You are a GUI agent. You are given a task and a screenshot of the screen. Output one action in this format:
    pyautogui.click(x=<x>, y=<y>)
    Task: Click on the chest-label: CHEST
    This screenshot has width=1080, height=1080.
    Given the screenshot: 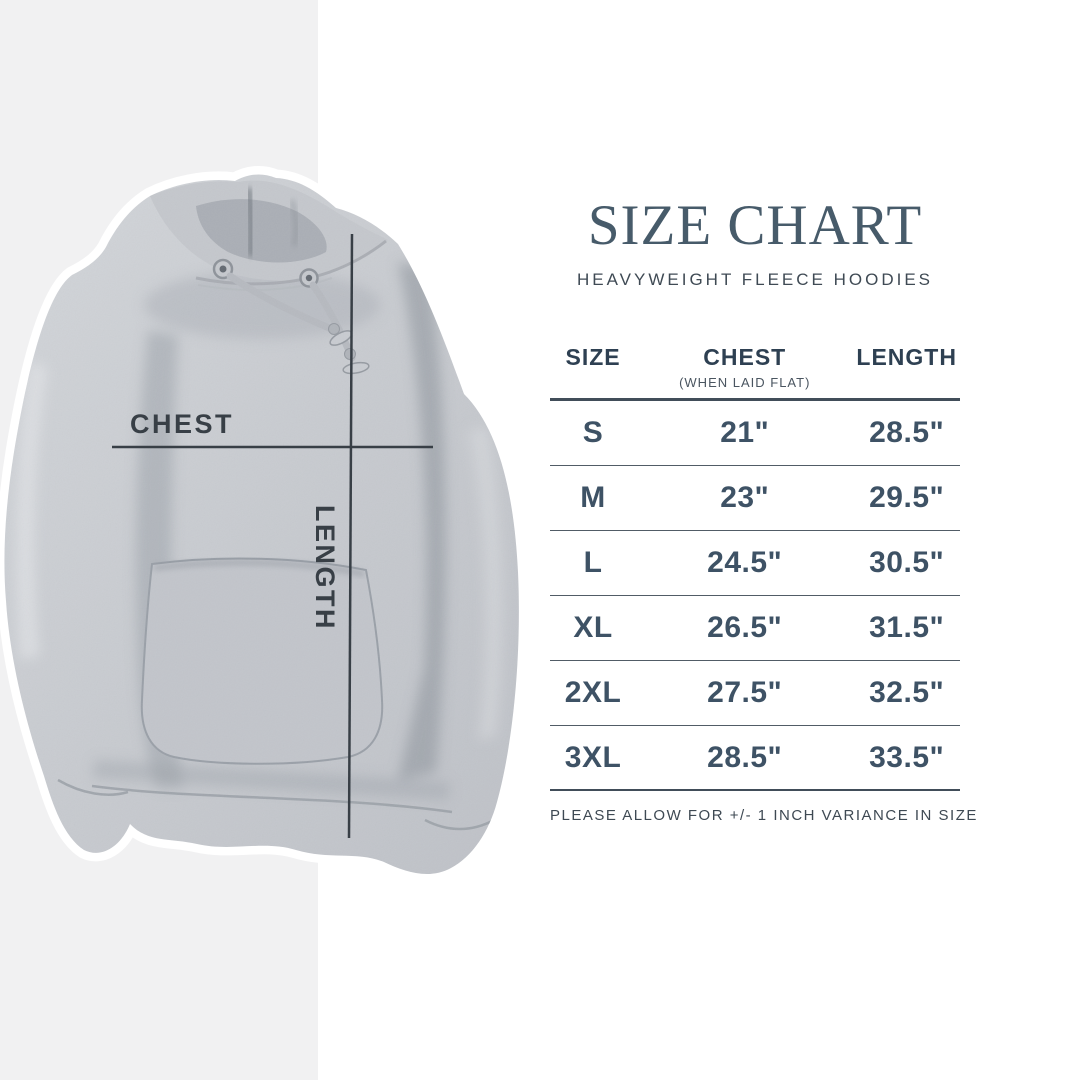 What is the action you would take?
    pyautogui.click(x=182, y=424)
    